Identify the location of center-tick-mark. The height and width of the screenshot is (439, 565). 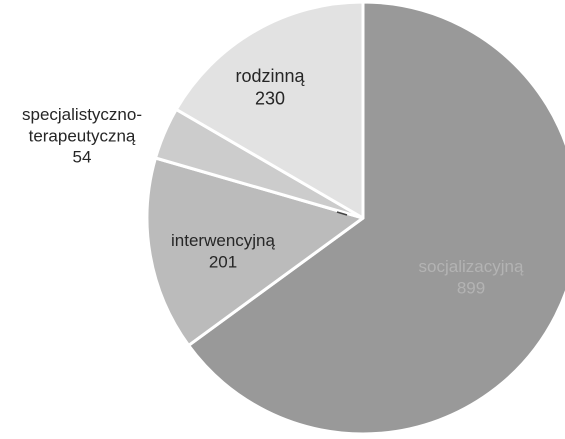
(342, 213).